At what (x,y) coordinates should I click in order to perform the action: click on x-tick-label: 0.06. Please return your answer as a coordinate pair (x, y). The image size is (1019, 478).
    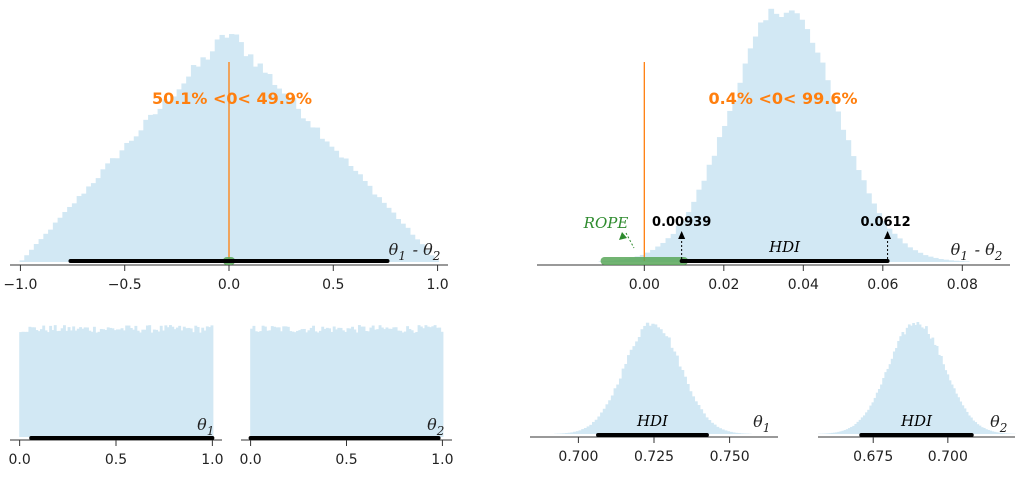
    Looking at the image, I should click on (882, 285).